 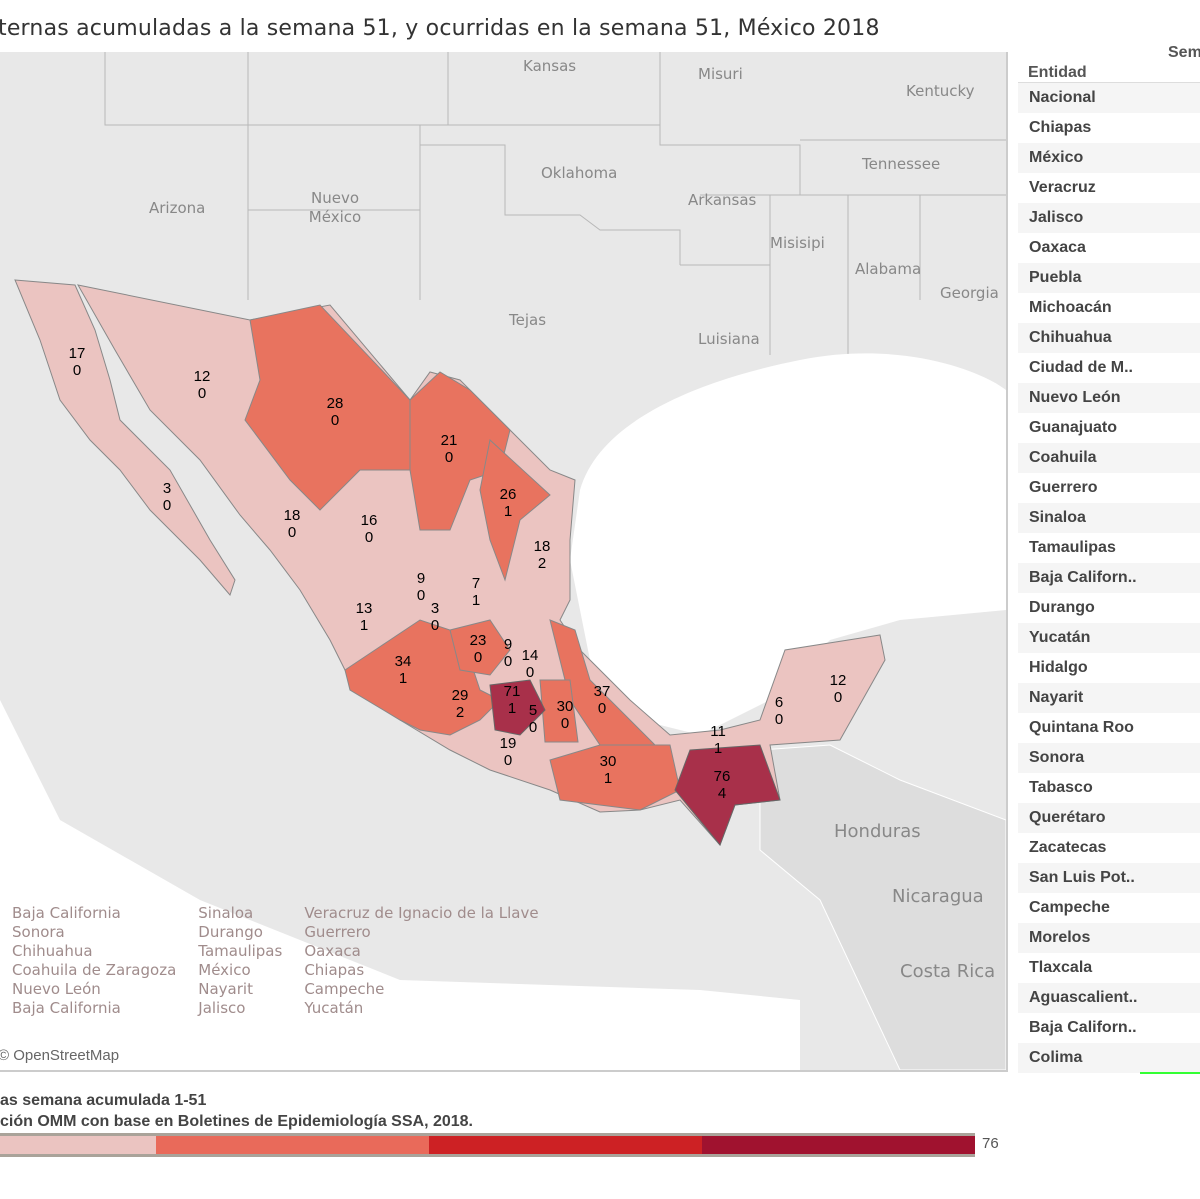 I want to click on state-value-label: 71 1, so click(x=512, y=700).